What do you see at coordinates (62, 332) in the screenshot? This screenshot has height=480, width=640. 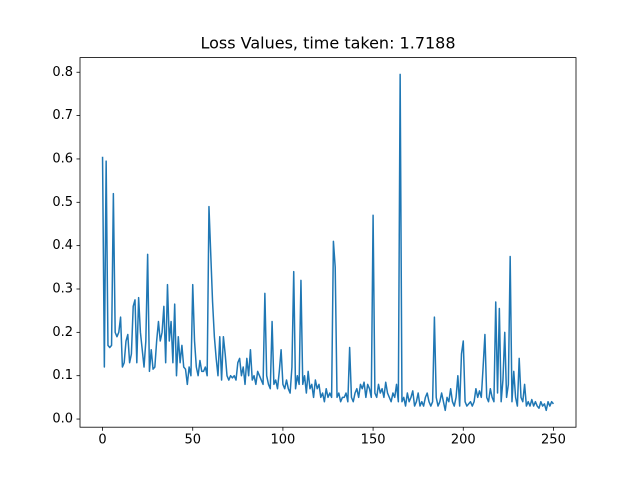 I see `y-tick-label: 0.2` at bounding box center [62, 332].